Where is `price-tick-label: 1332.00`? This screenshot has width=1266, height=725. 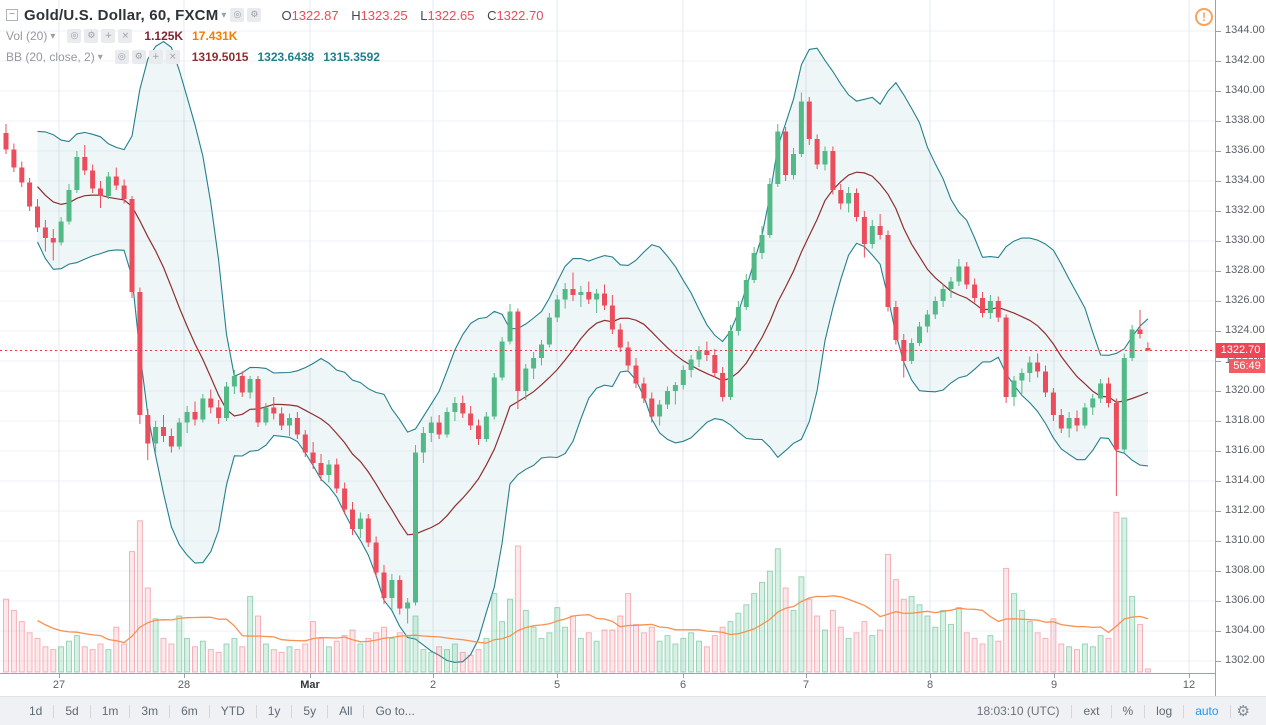
price-tick-label: 1332.00 is located at coordinates (1245, 210).